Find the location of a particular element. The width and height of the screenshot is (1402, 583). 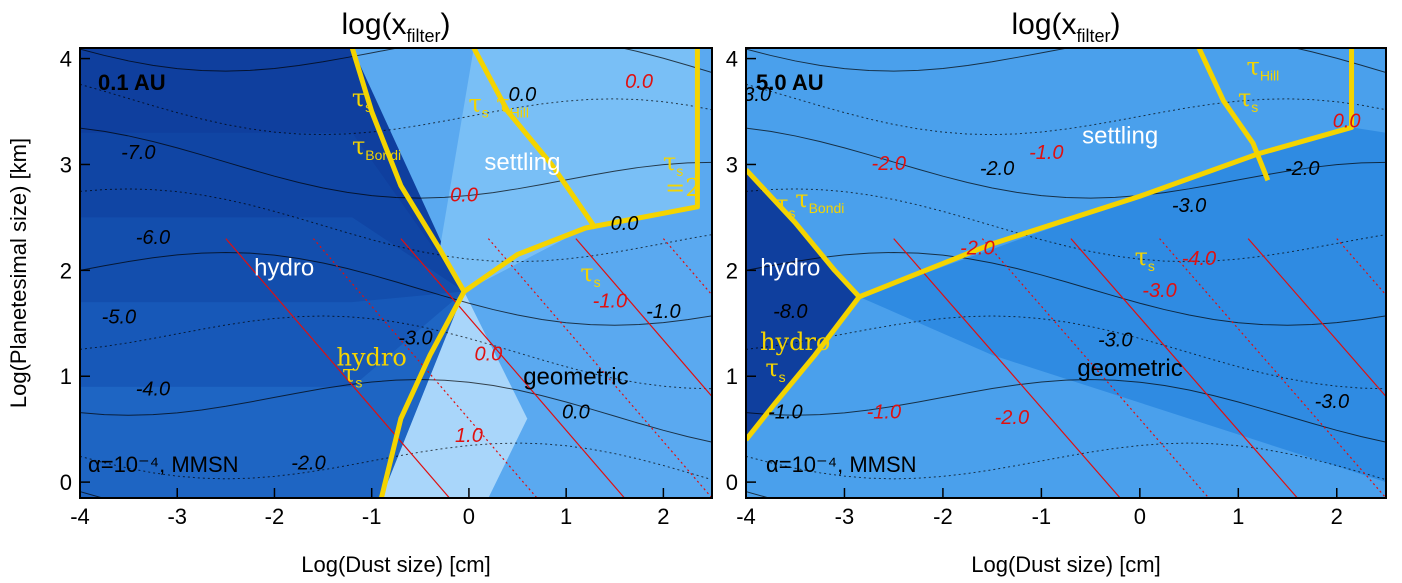

panel-right-location: 5.0 AU is located at coordinates (790, 82).